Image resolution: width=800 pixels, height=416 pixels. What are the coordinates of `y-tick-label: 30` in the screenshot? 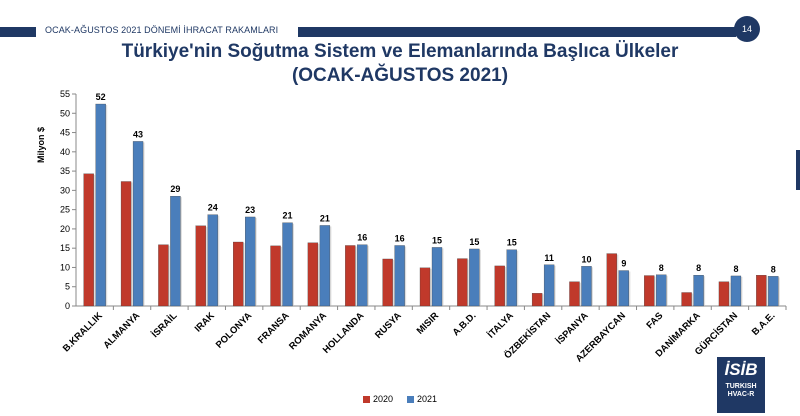 It's located at (65, 190).